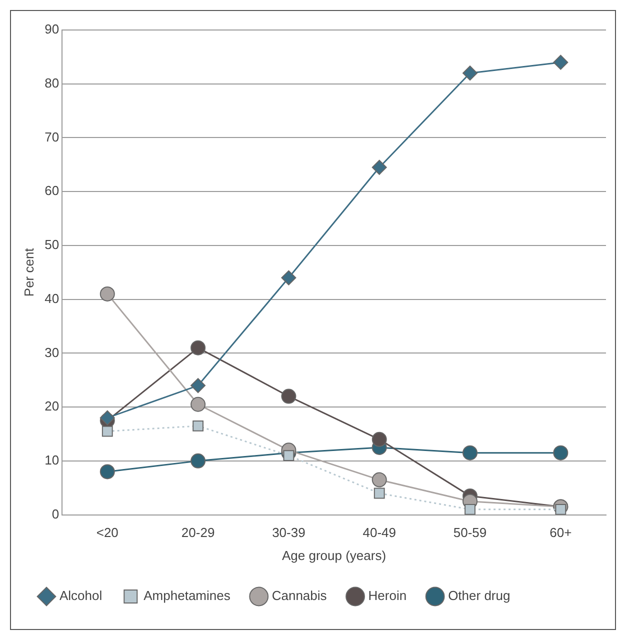  Describe the element at coordinates (52, 190) in the screenshot. I see `y-tick-label: 60` at that location.